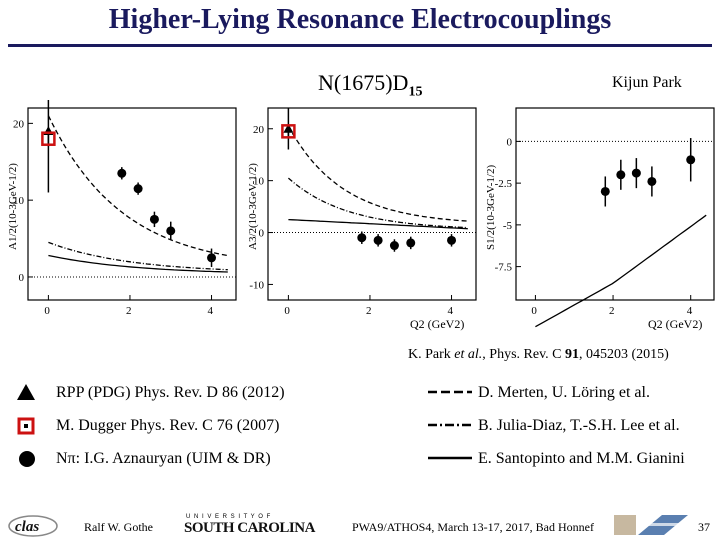 This screenshot has width=720, height=540. What do you see at coordinates (168, 425) in the screenshot?
I see `legend-dugger: M. Dugger Phys. Rev. C 76 (2007)` at bounding box center [168, 425].